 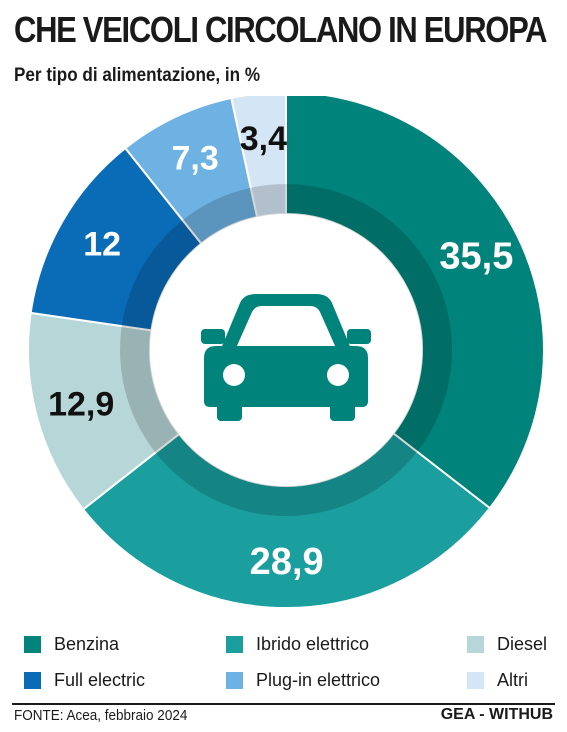 I want to click on legend-label: Full electric, so click(x=100, y=680).